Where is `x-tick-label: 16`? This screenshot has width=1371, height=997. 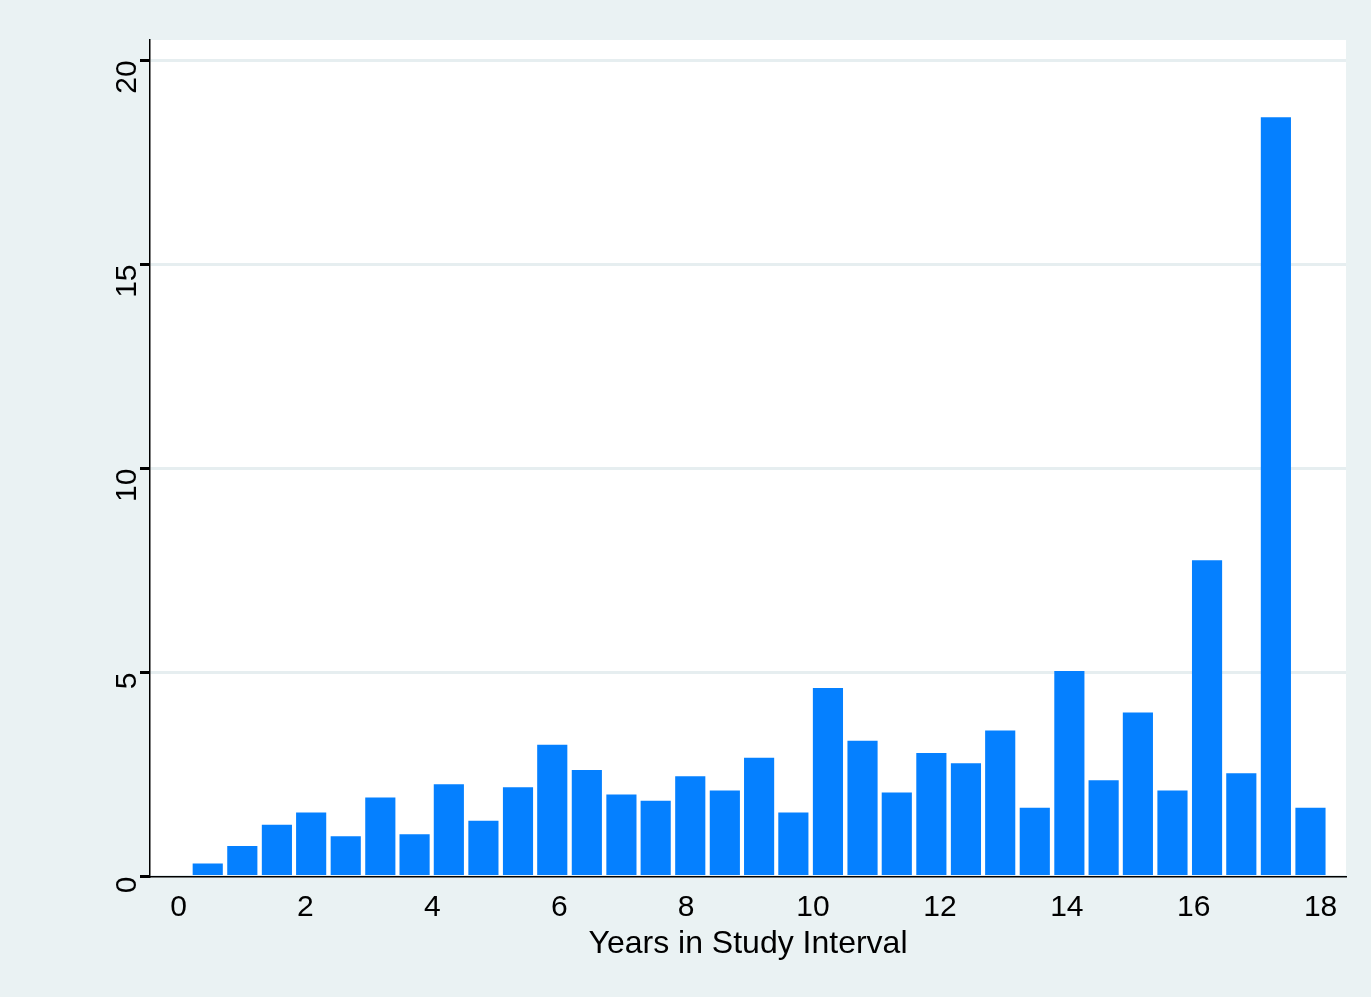 x-tick-label: 16 is located at coordinates (1194, 905).